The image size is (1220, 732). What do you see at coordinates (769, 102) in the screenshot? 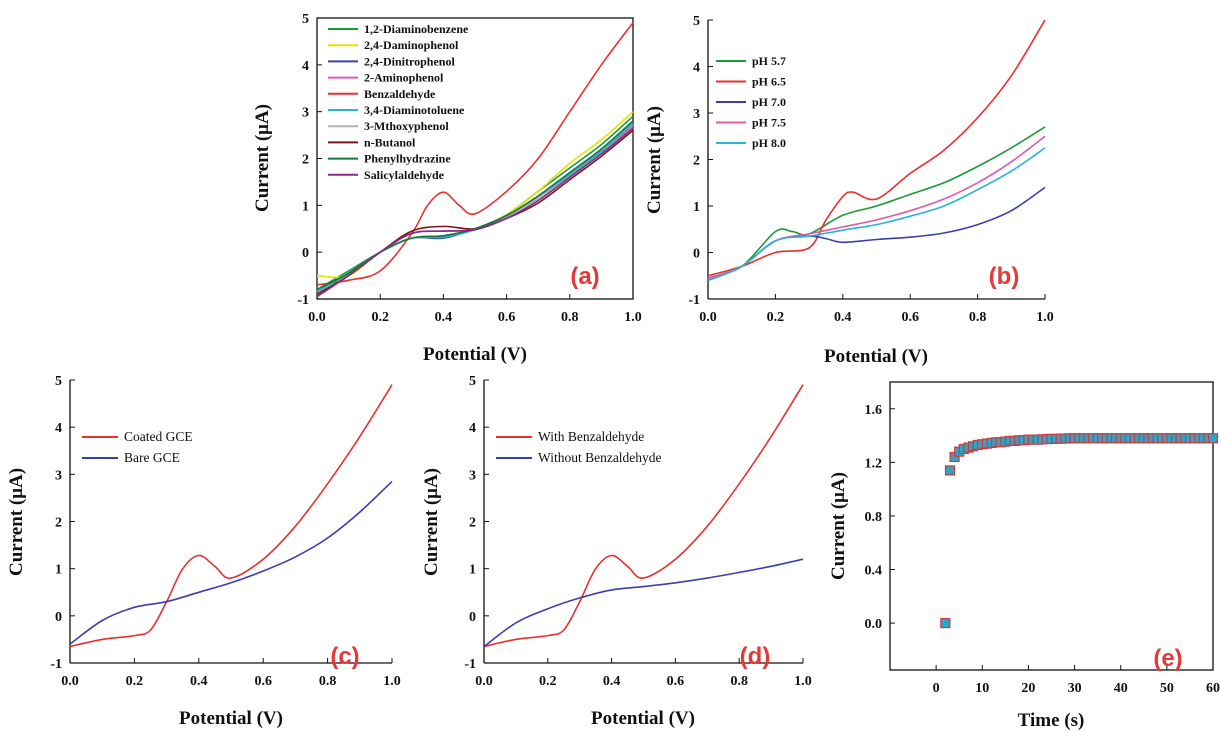
I see `legend-entry: pH 7.0` at bounding box center [769, 102].